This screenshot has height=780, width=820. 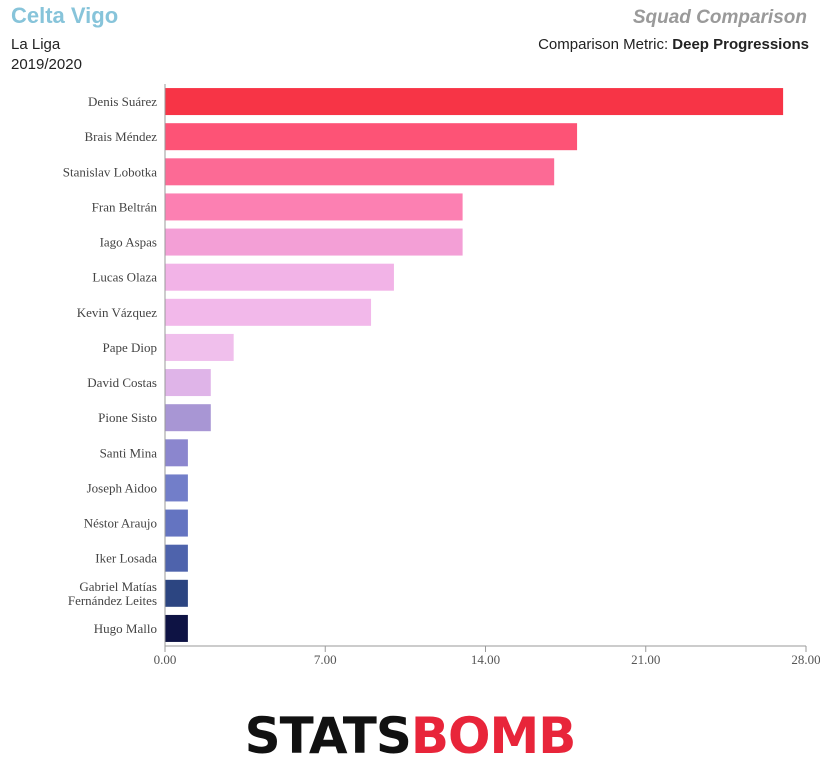 I want to click on logo-text-stats: STATS, so click(x=328, y=736).